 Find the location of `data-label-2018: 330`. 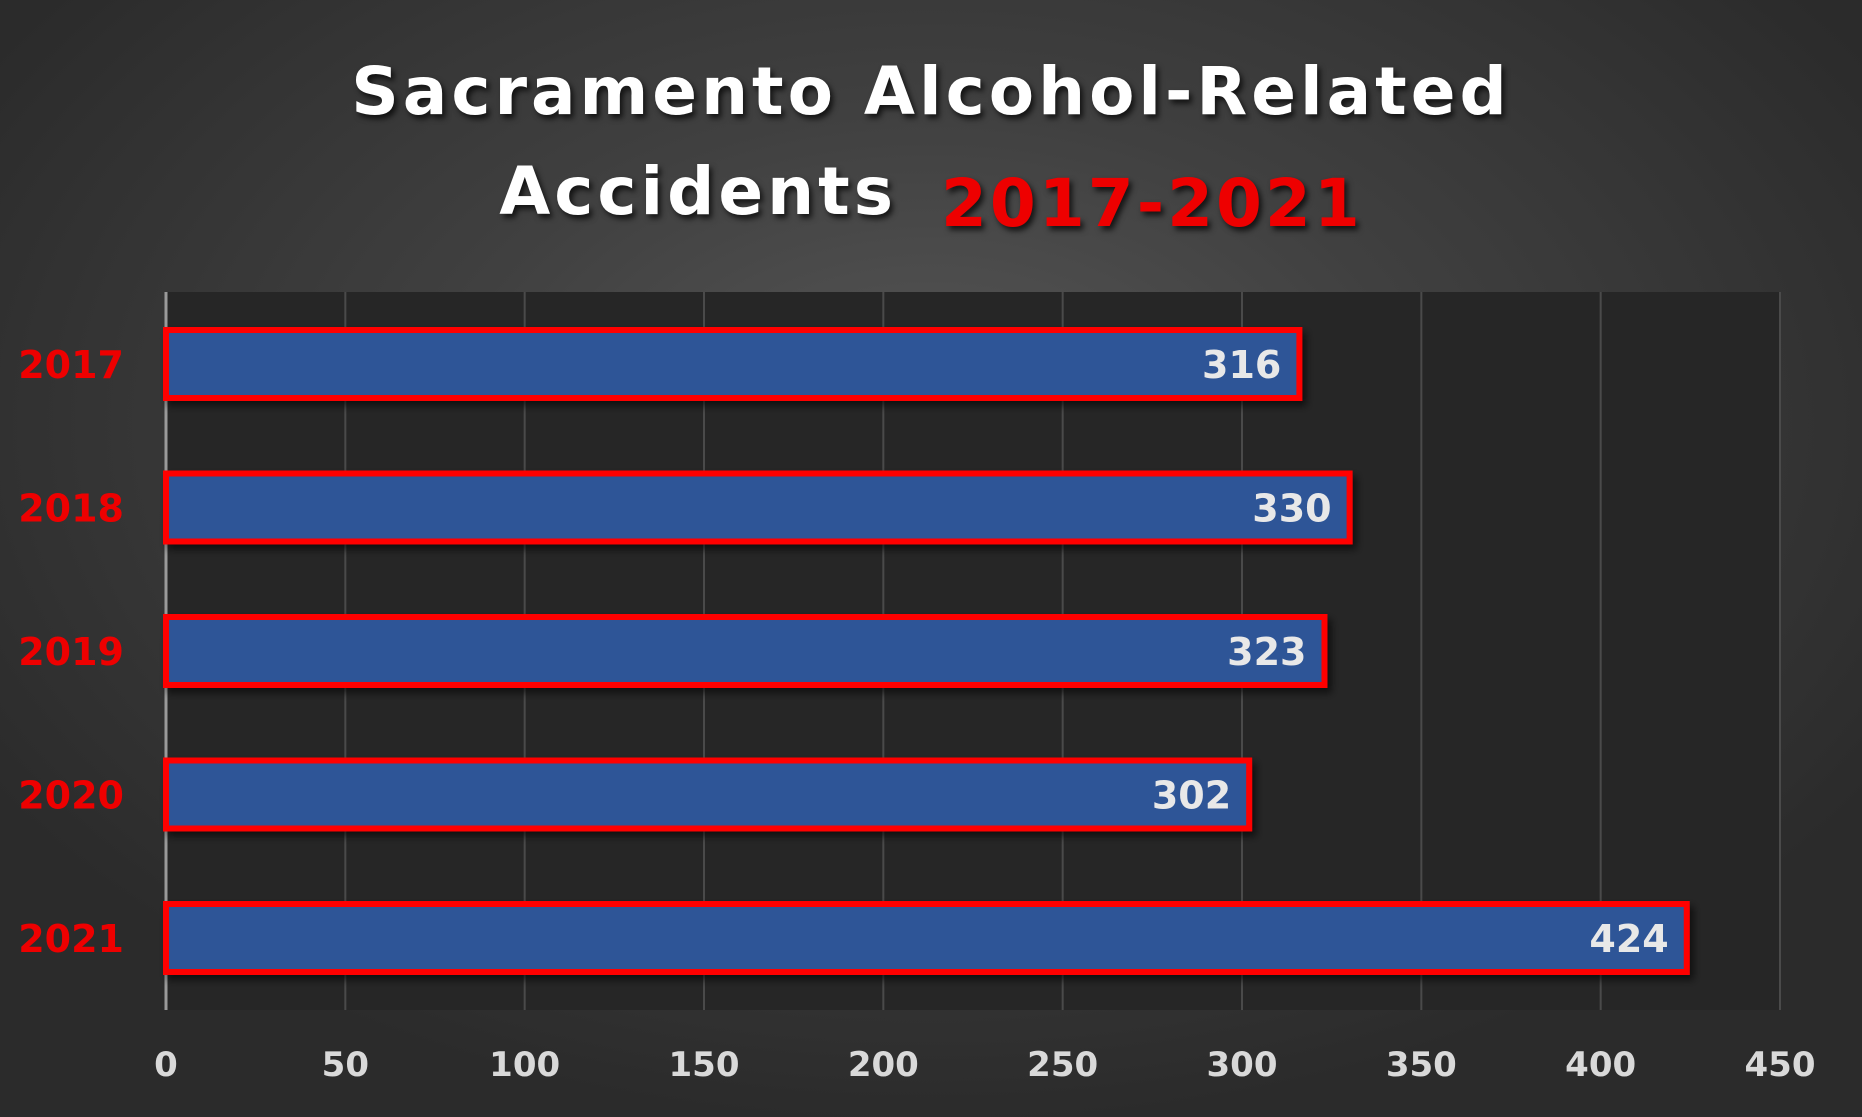

data-label-2018: 330 is located at coordinates (1291, 509).